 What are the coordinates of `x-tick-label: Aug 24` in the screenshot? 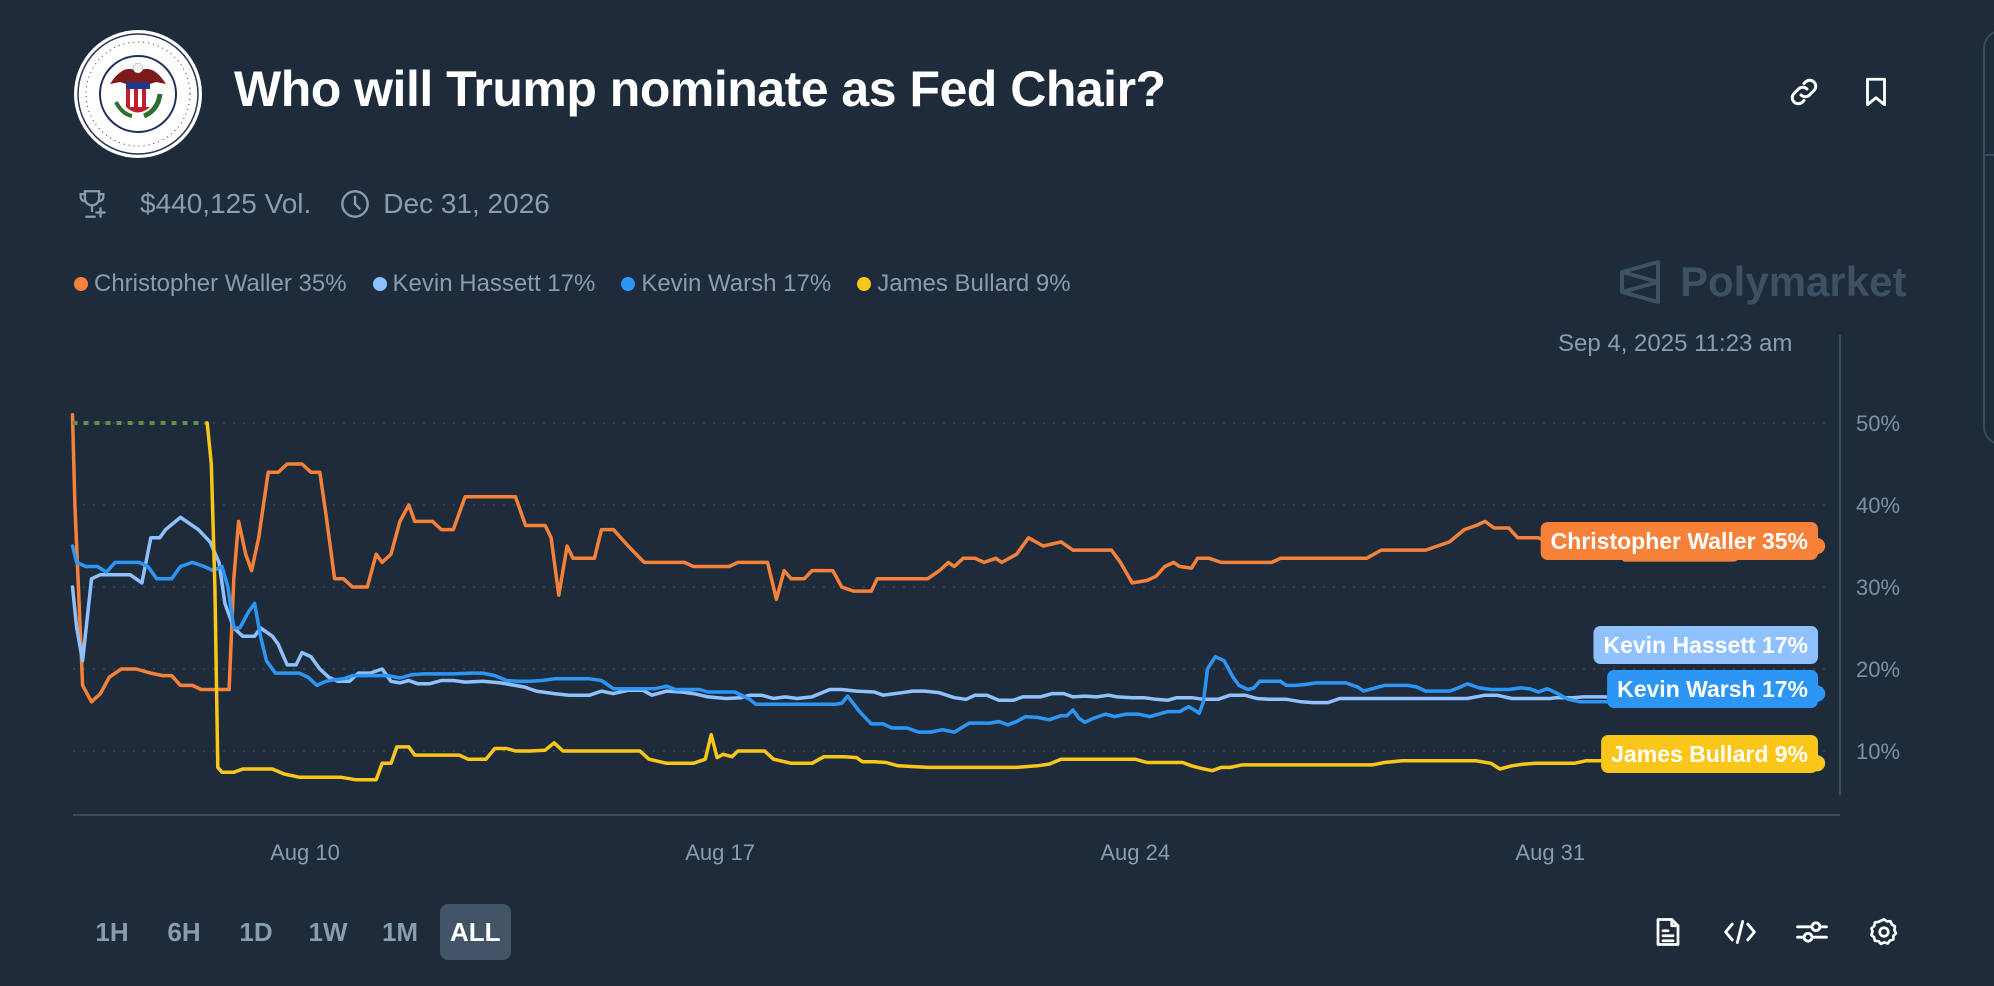 It's located at (1135, 852).